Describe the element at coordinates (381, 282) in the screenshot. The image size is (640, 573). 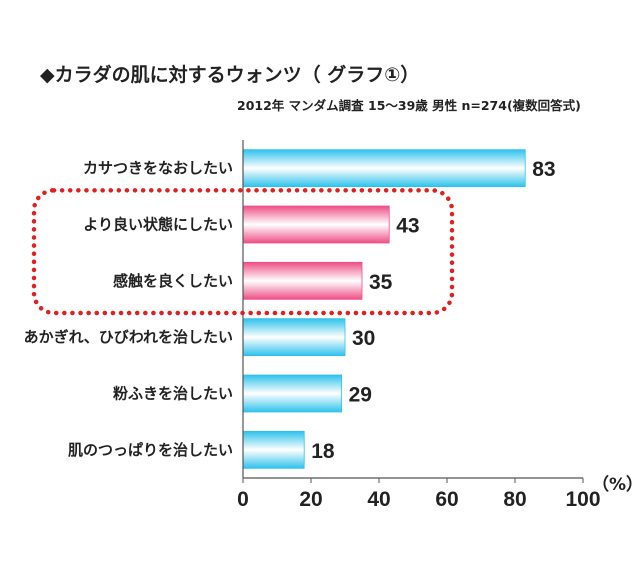
I see `value-label-3: 35` at that location.